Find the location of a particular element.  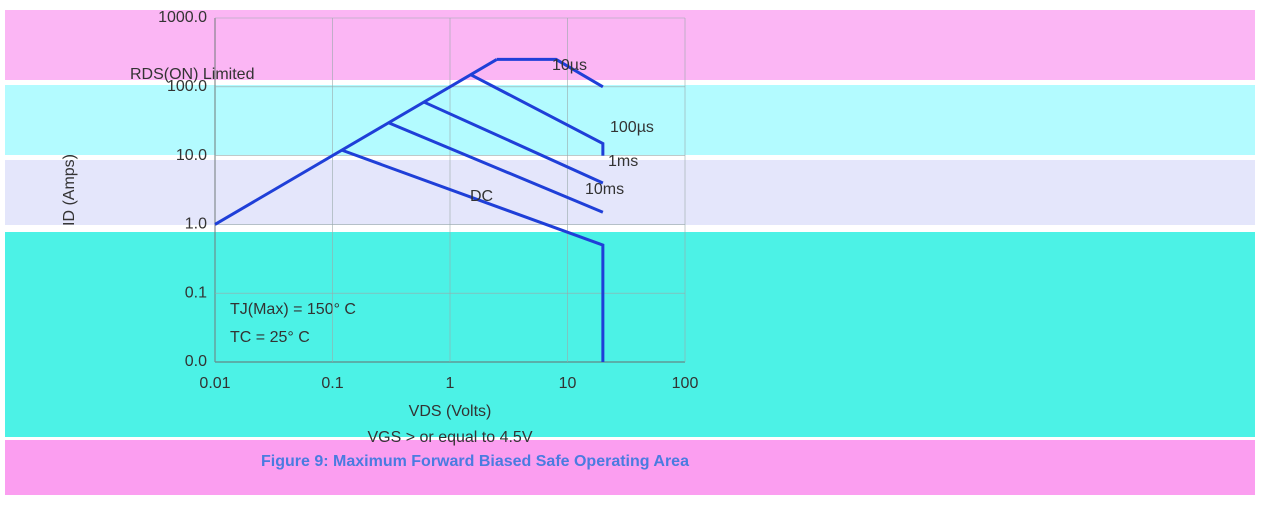

x-tick-label: 10 is located at coordinates (568, 383).